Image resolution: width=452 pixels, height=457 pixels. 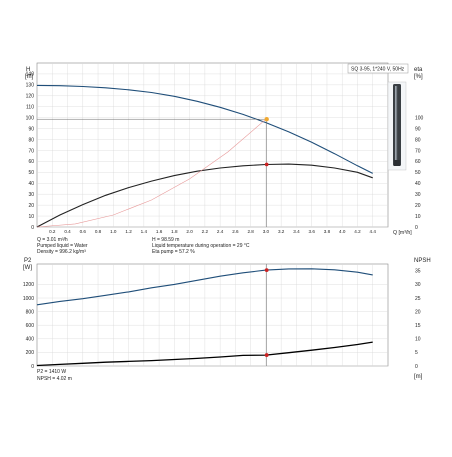 What do you see at coordinates (30, 312) in the screenshot?
I see `power-y-tick-label: 800` at bounding box center [30, 312].